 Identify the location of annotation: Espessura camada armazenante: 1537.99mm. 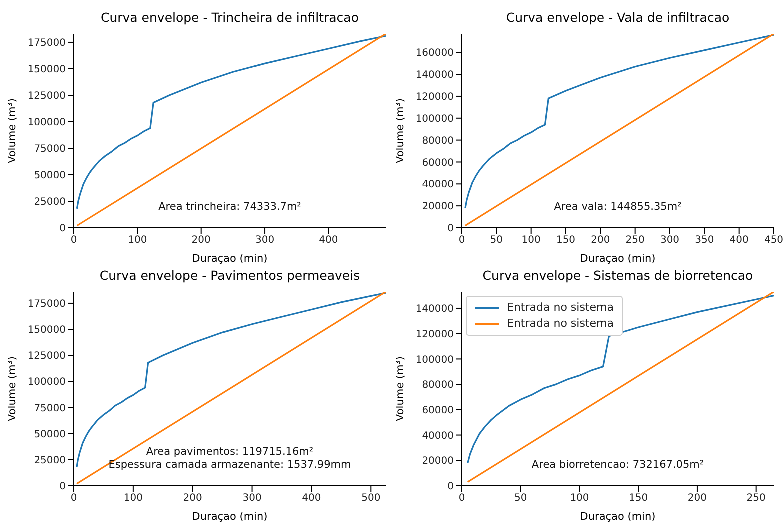
(230, 465).